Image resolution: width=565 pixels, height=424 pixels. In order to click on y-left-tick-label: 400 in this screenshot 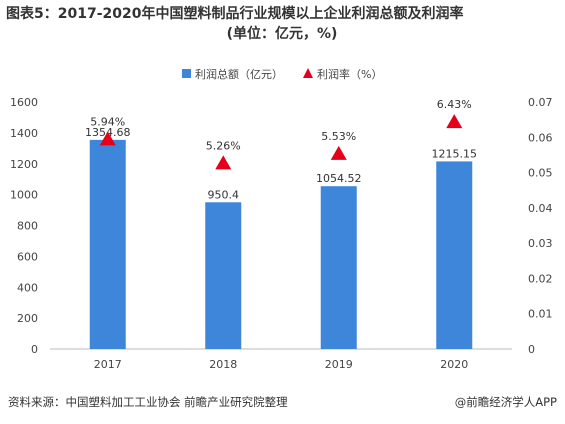, I will do `click(27, 287)`.